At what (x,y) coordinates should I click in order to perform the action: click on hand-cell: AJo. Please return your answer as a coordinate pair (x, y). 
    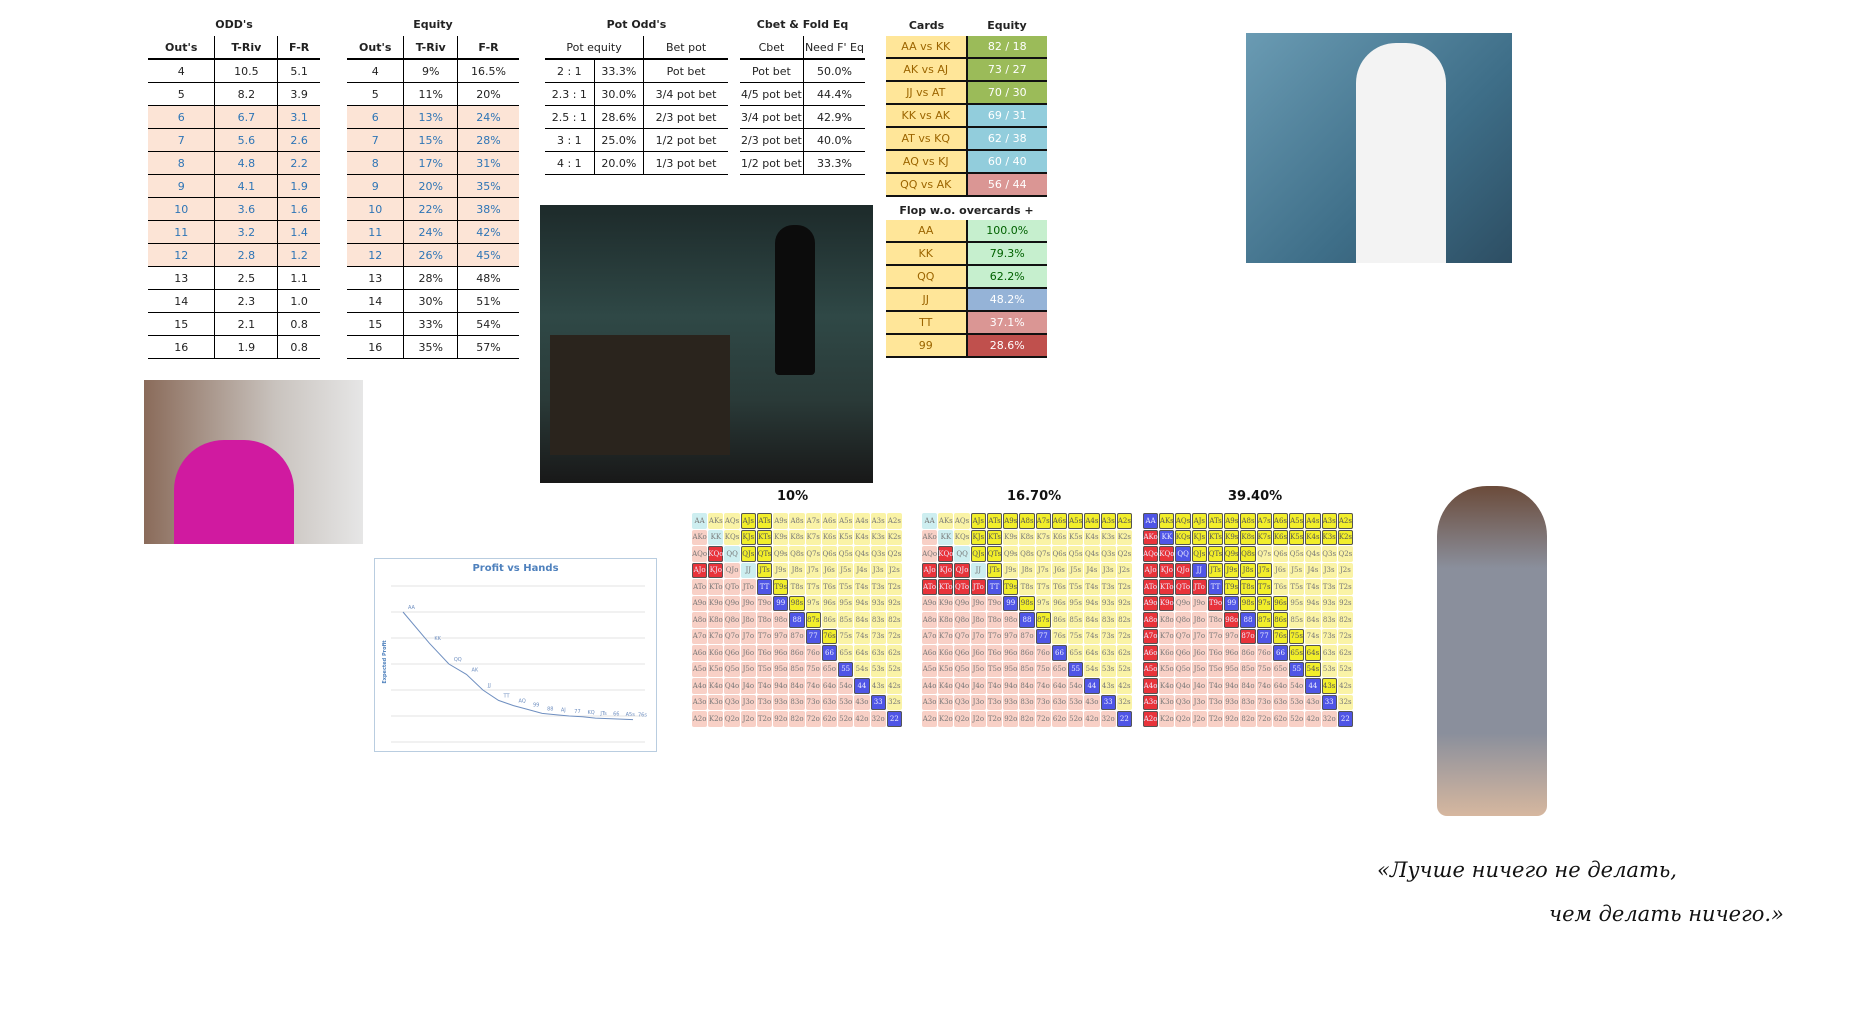
    Looking at the image, I should click on (1151, 570).